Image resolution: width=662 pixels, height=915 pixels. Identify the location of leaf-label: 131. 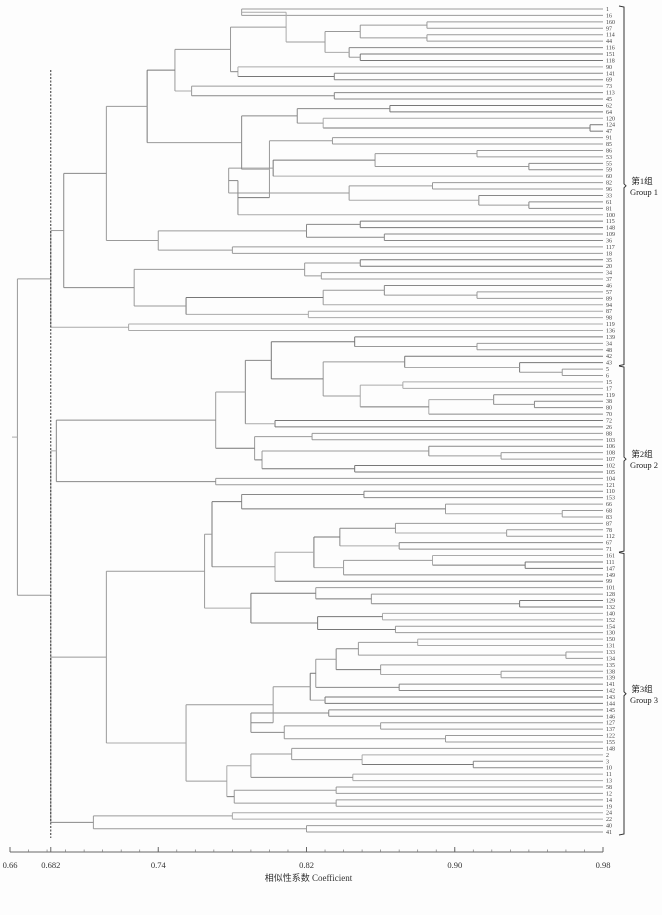
(610, 647).